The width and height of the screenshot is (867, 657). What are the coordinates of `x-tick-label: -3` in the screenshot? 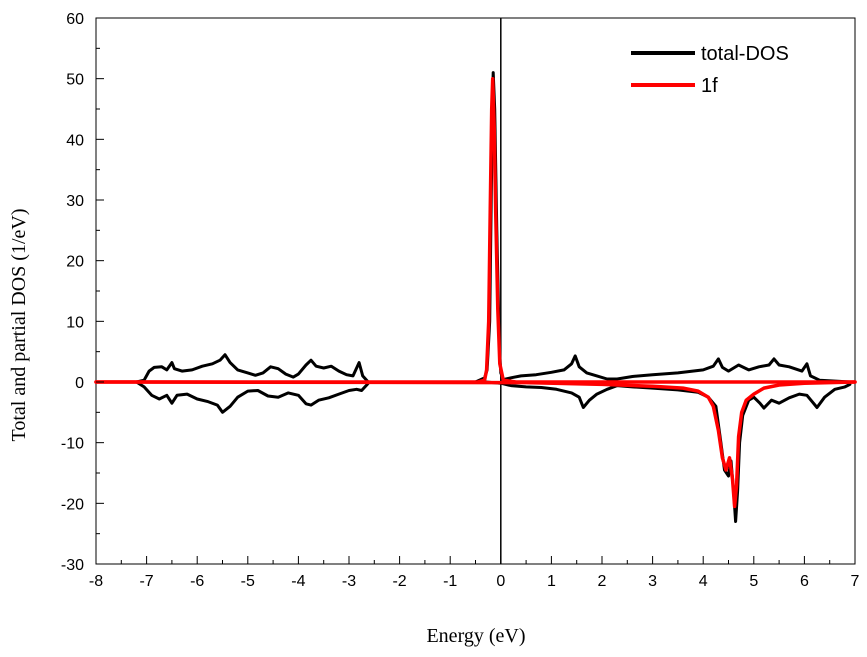 It's located at (349, 581).